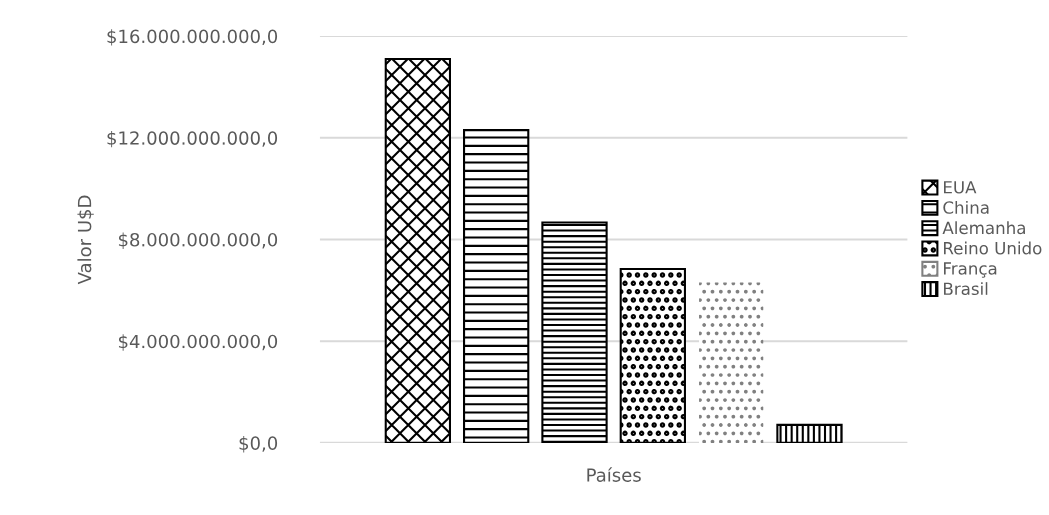 This screenshot has height=515, width=1049. What do you see at coordinates (966, 289) in the screenshot?
I see `legend-label: Brasil` at bounding box center [966, 289].